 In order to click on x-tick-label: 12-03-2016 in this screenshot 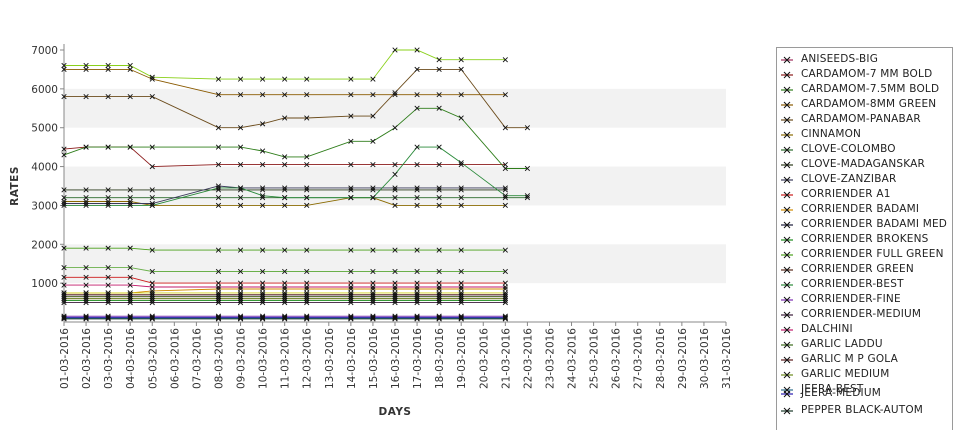, I will do `click(308, 358)`.